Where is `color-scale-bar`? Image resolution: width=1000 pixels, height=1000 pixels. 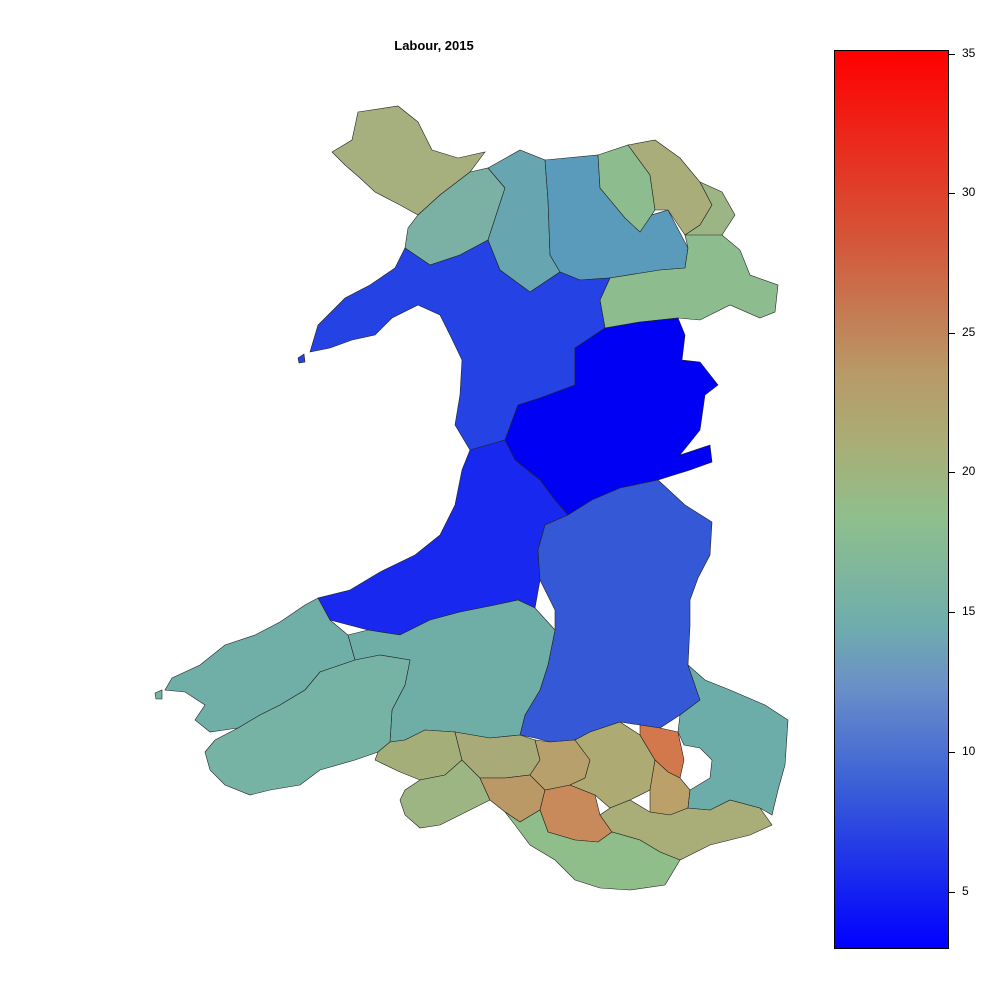
color-scale-bar is located at coordinates (891, 499).